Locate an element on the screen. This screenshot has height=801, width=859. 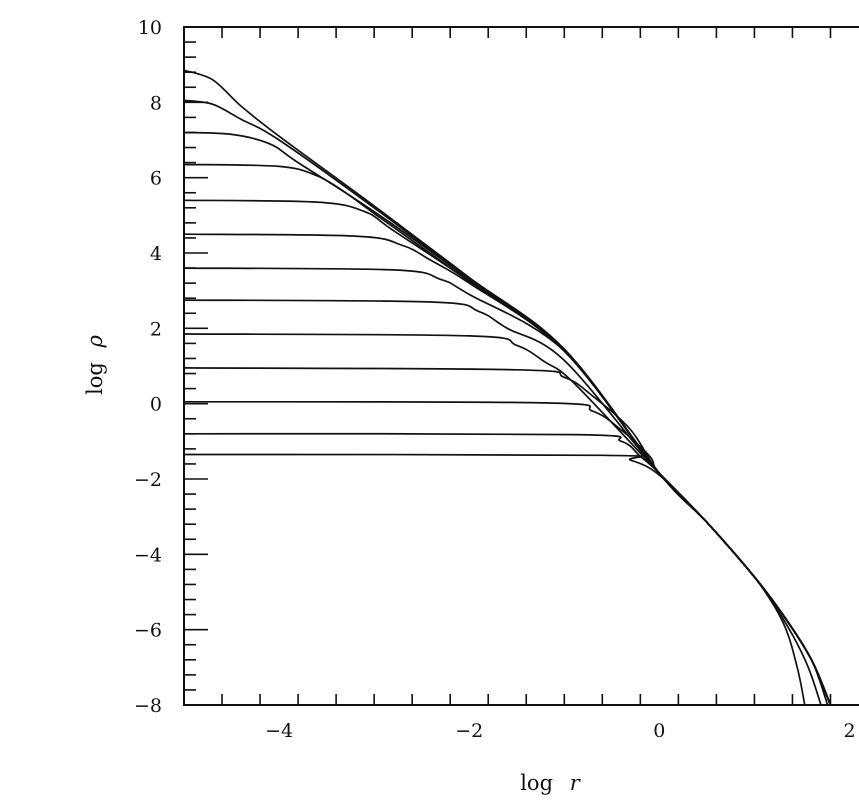
y-tick-labels: −8 −6 −4 −2 0 2 4 6 8 10 is located at coordinates (148, 367).